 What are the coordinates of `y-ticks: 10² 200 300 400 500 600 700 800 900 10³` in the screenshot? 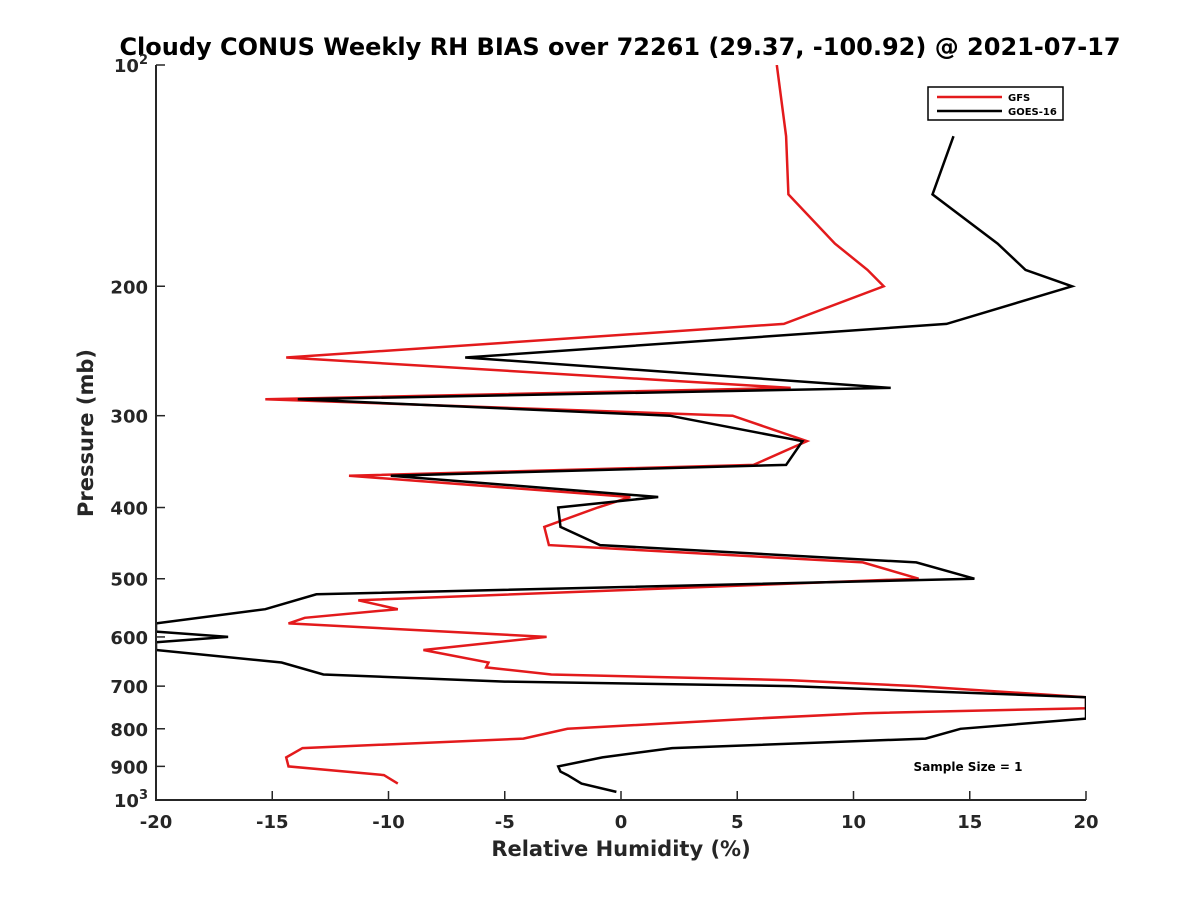 It's located at (137, 432).